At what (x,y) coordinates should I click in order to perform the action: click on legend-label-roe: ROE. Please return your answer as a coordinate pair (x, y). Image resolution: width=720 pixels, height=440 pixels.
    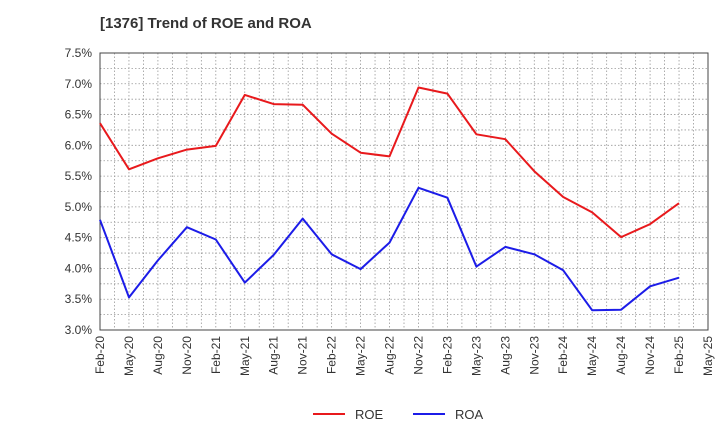
    Looking at the image, I should click on (369, 414).